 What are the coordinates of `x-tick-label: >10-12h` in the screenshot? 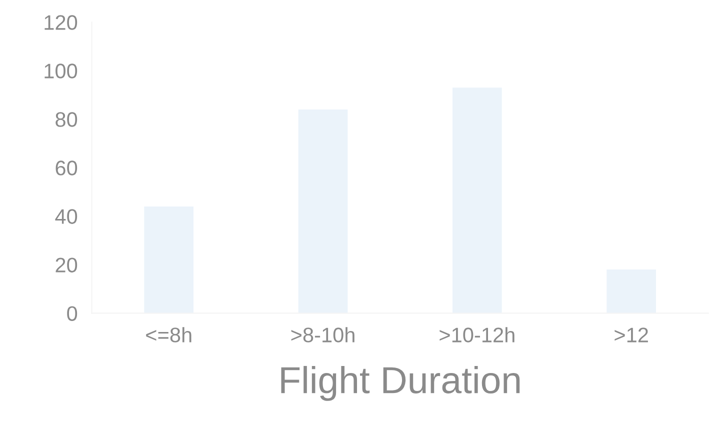 It's located at (477, 334).